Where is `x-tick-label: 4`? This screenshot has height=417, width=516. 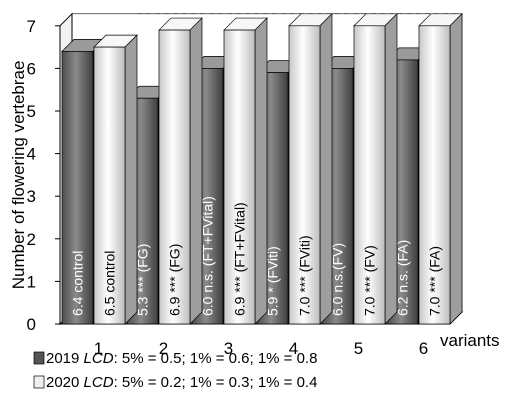 x-tick-label: 4 is located at coordinates (293, 348).